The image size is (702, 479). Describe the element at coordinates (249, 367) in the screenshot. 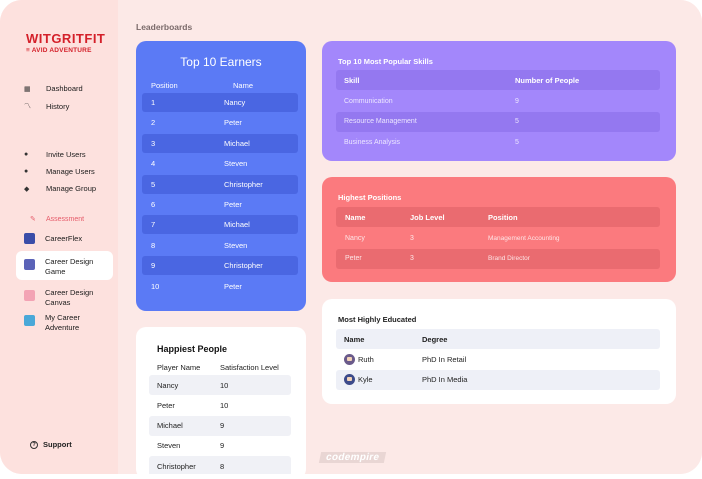

I see `column-header-satisfaction: Satisfaction Level` at that location.